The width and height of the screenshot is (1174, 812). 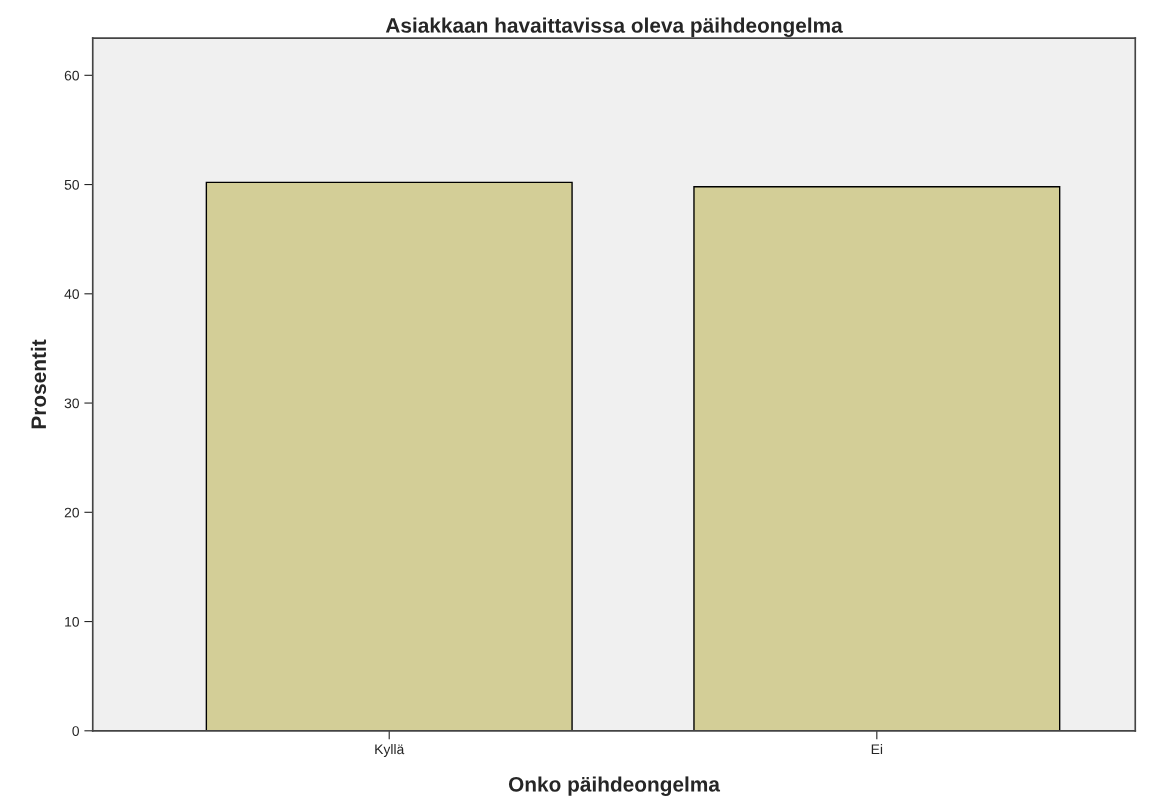 What do you see at coordinates (614, 27) in the screenshot?
I see `chart-title: Asiakkaan havaittavissa oleva päihdeongelma` at bounding box center [614, 27].